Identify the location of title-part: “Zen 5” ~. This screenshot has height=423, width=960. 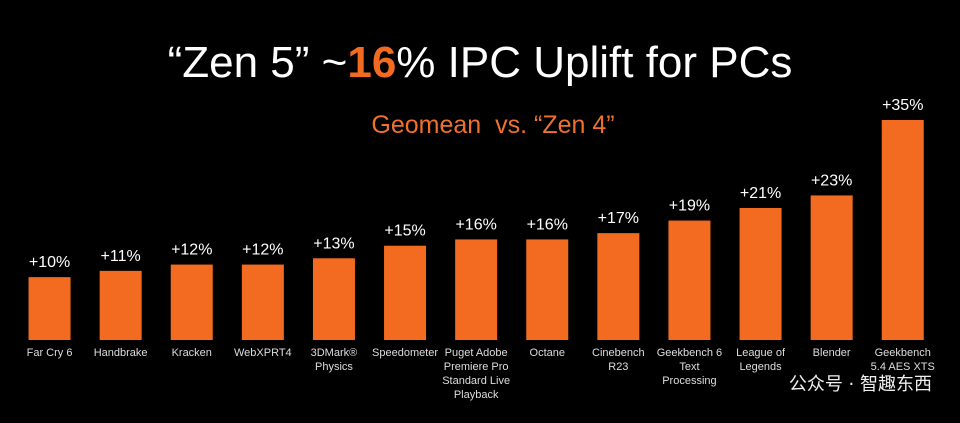
(258, 62).